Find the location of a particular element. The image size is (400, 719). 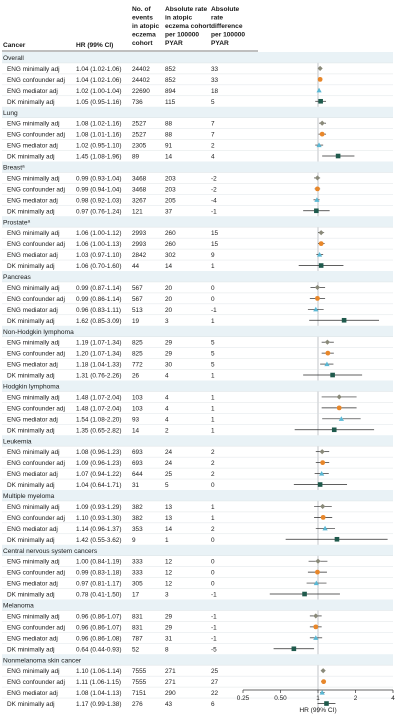

row-hr-text: 0.98 (0.92-1.03) is located at coordinates (98, 200).